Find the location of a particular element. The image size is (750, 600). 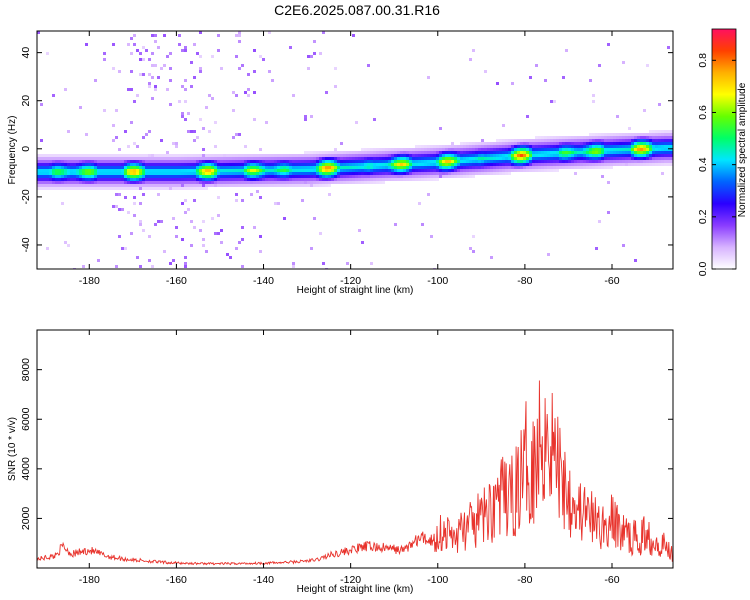

colorbar-ticks: 0.00.20.40.60.8 is located at coordinates (716, 164).